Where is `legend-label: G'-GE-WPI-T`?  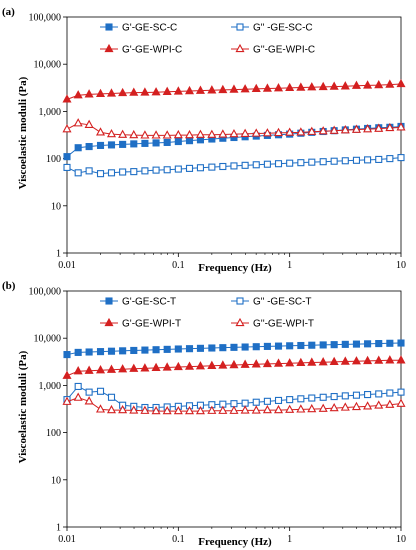 legend-label: G'-GE-WPI-T is located at coordinates (151, 324).